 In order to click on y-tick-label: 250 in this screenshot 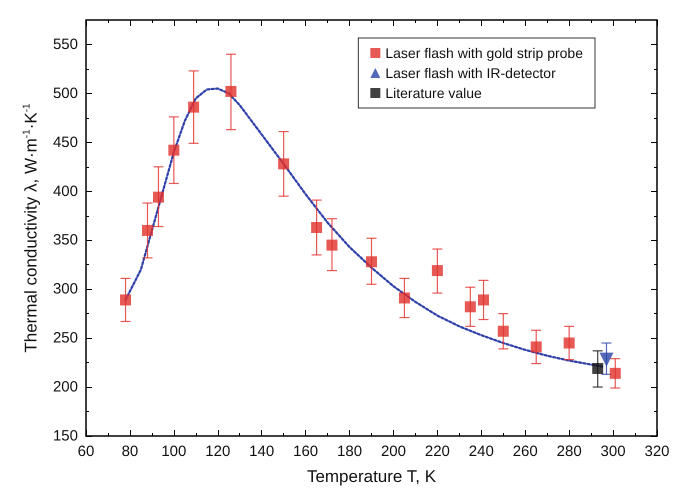, I will do `click(65, 338)`.